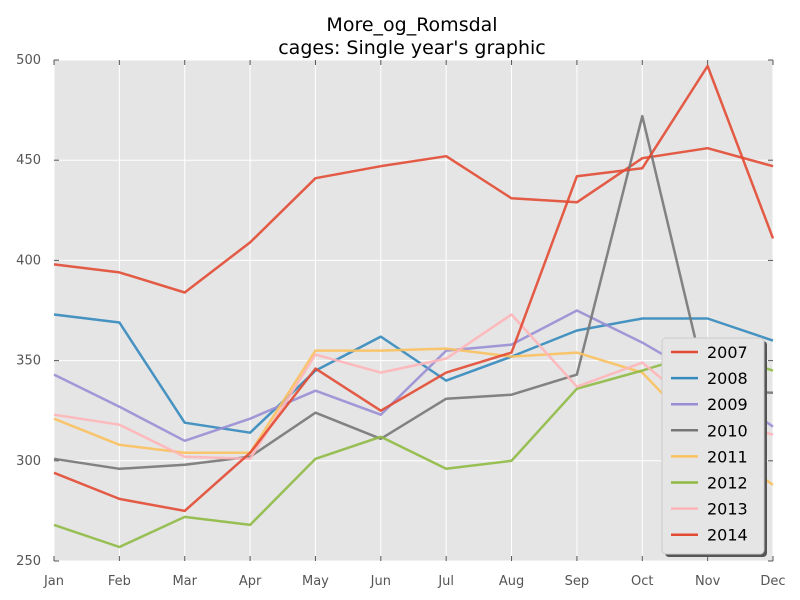 The width and height of the screenshot is (800, 600). Describe the element at coordinates (412, 48) in the screenshot. I see `chart-subtitle: cages: Single year's graphic` at that location.